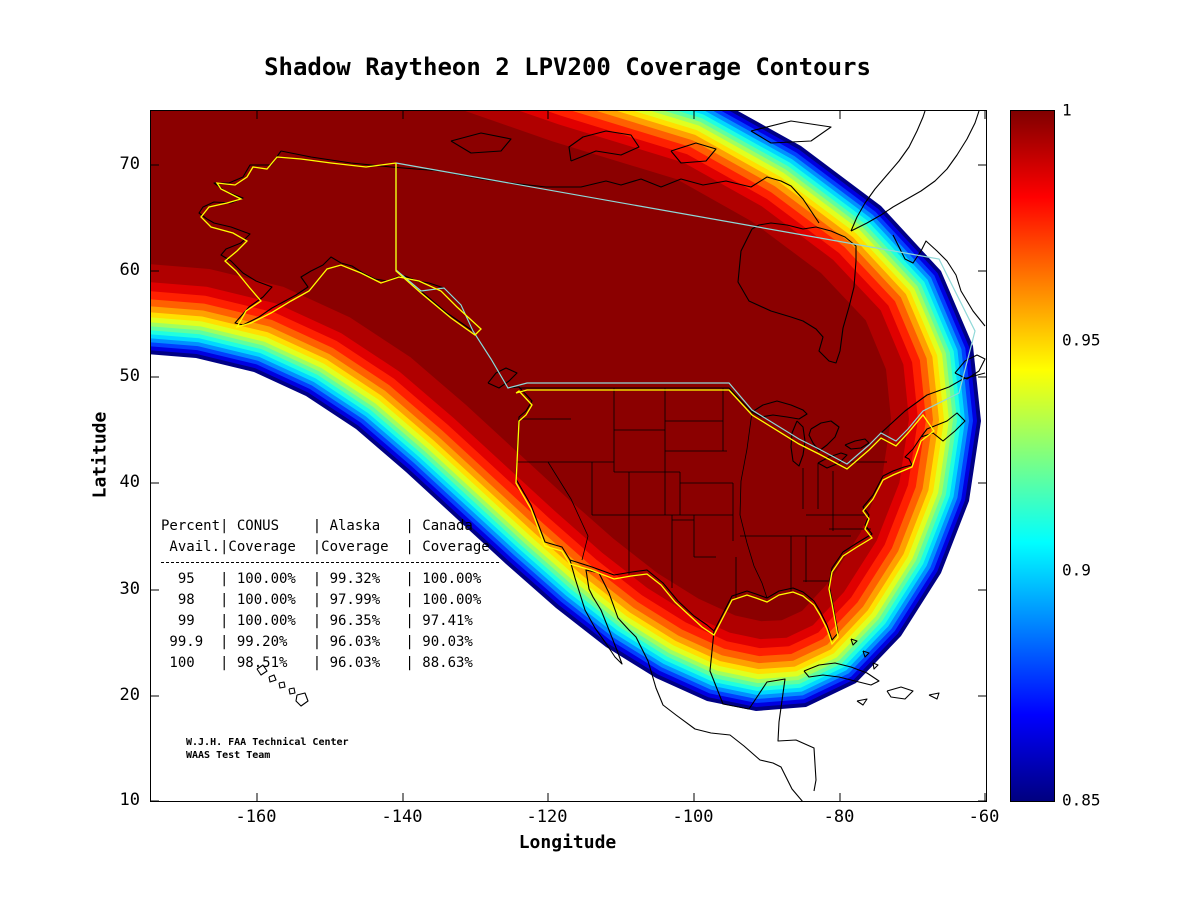 The width and height of the screenshot is (1200, 900). Describe the element at coordinates (228, 755) in the screenshot. I see `credit-line-2: WAAS Test Team` at that location.